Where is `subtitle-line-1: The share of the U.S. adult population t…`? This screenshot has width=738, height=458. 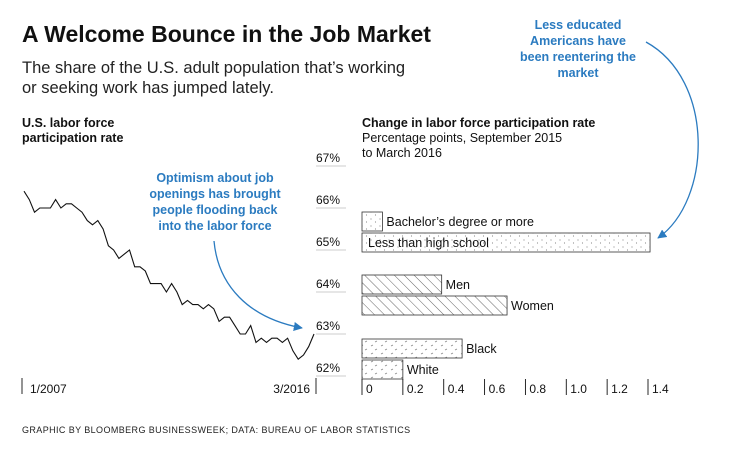
subtitle-line-1: The share of the U.S. adult population t… is located at coordinates (213, 68).